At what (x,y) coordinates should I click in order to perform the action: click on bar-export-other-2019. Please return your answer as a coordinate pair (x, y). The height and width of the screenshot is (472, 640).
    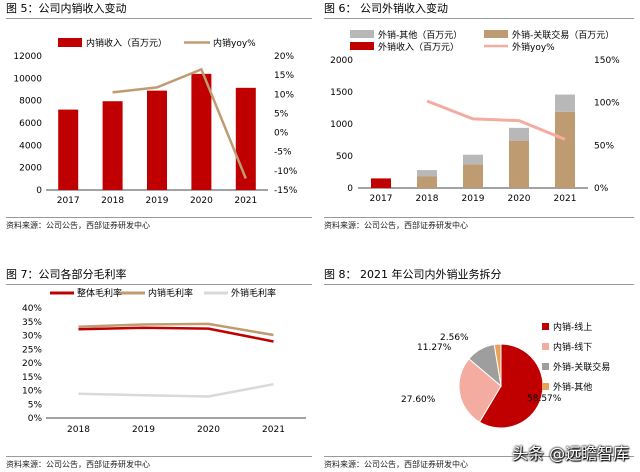
    Looking at the image, I should click on (473, 159).